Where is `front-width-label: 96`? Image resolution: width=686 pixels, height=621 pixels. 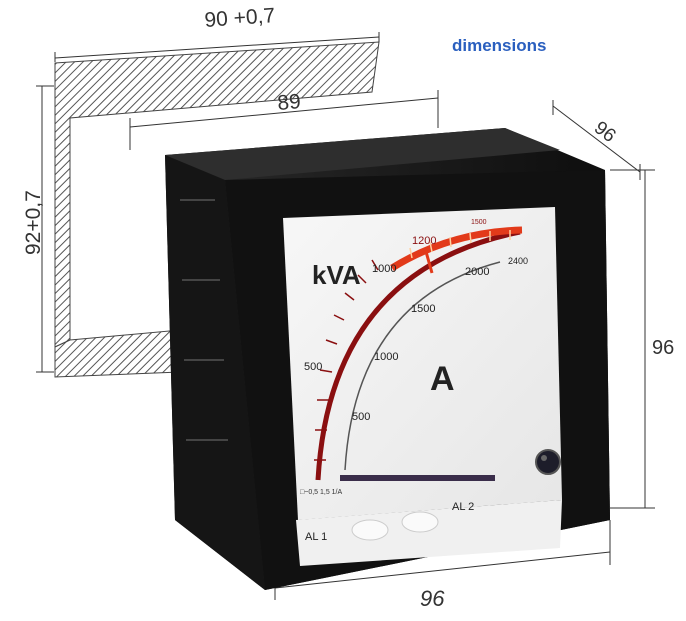
front-width-label: 96 is located at coordinates (432, 598).